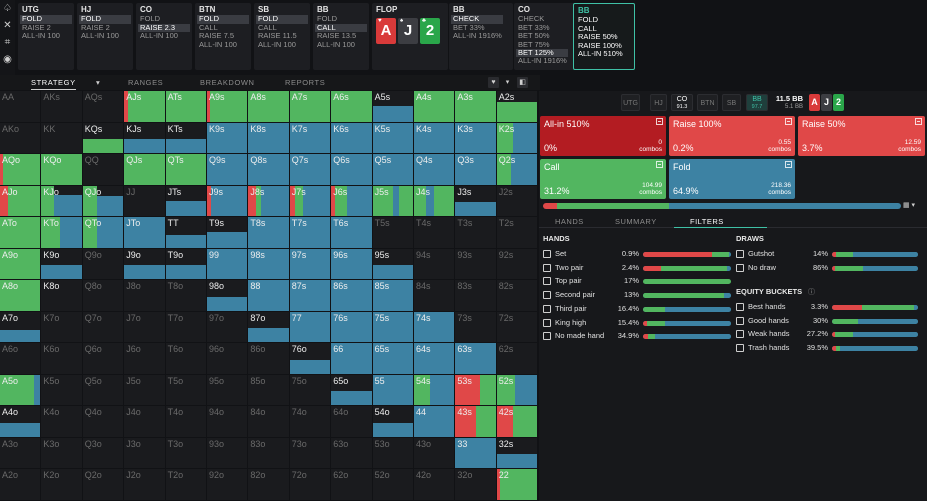 This screenshot has width=927, height=501. What do you see at coordinates (731, 102) in the screenshot?
I see `position-chip-sb: SB` at bounding box center [731, 102].